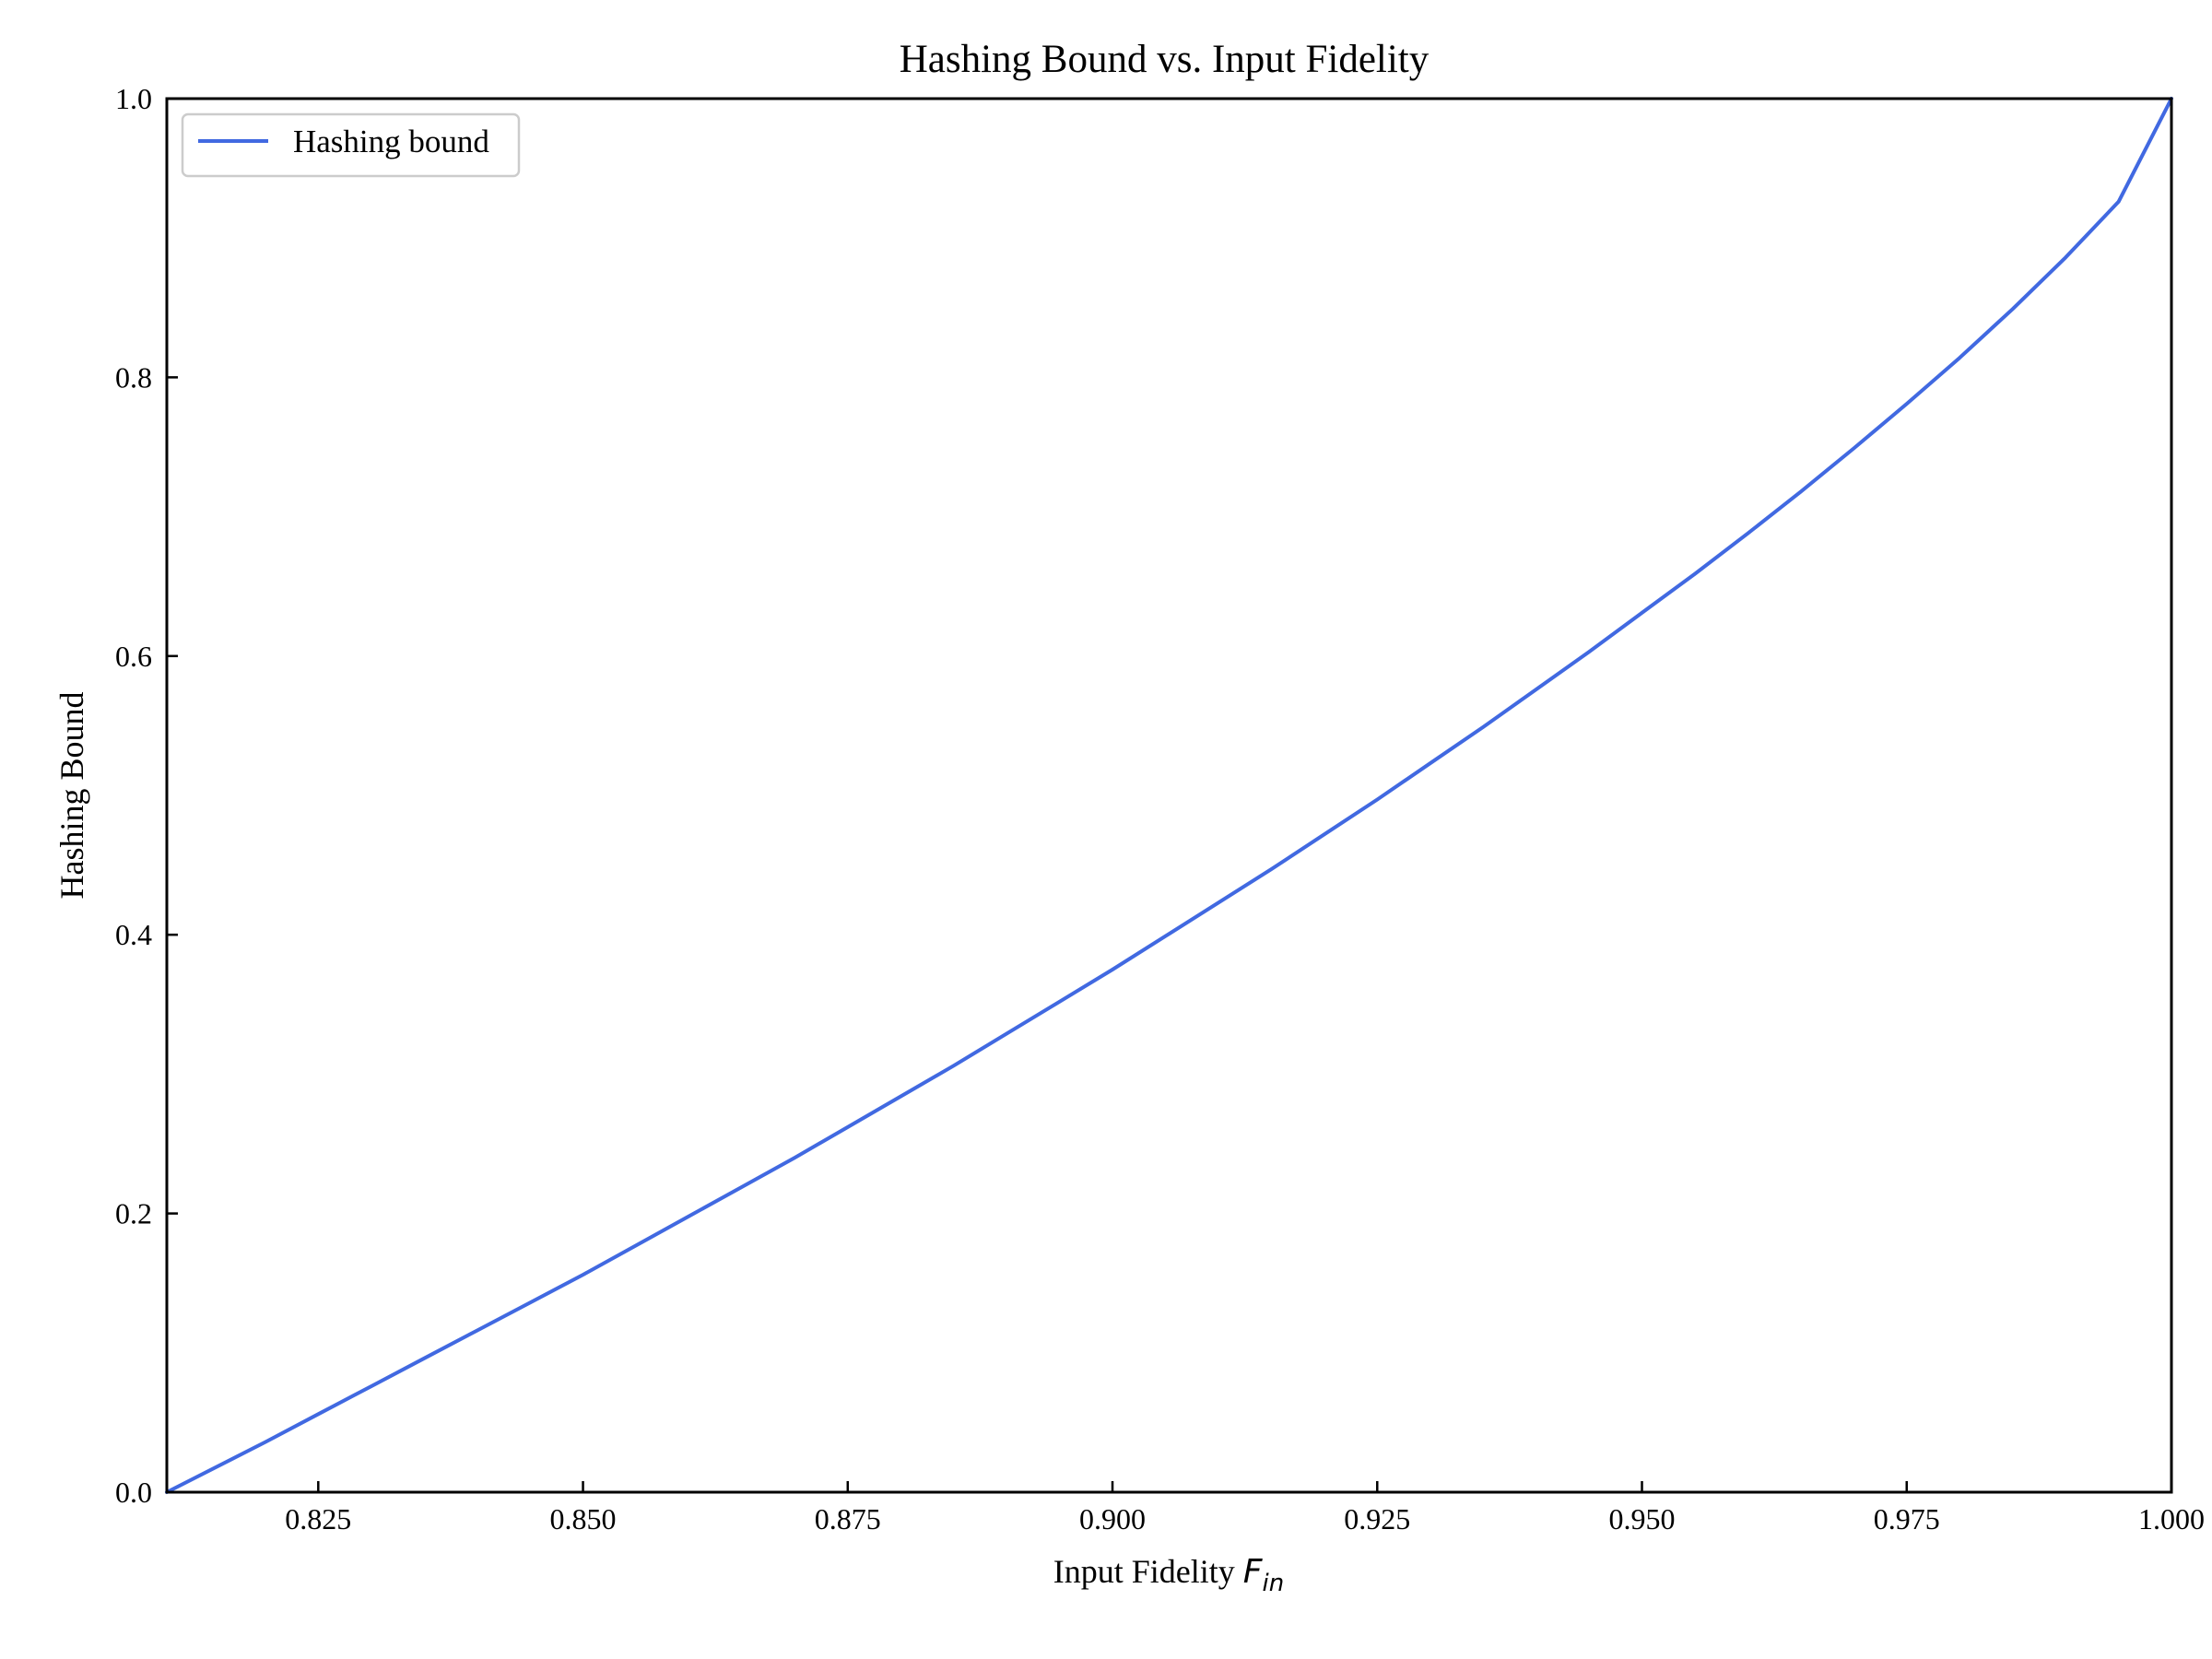 Image resolution: width=2212 pixels, height=1659 pixels. I want to click on x-tick-label: 0.925, so click(1377, 1518).